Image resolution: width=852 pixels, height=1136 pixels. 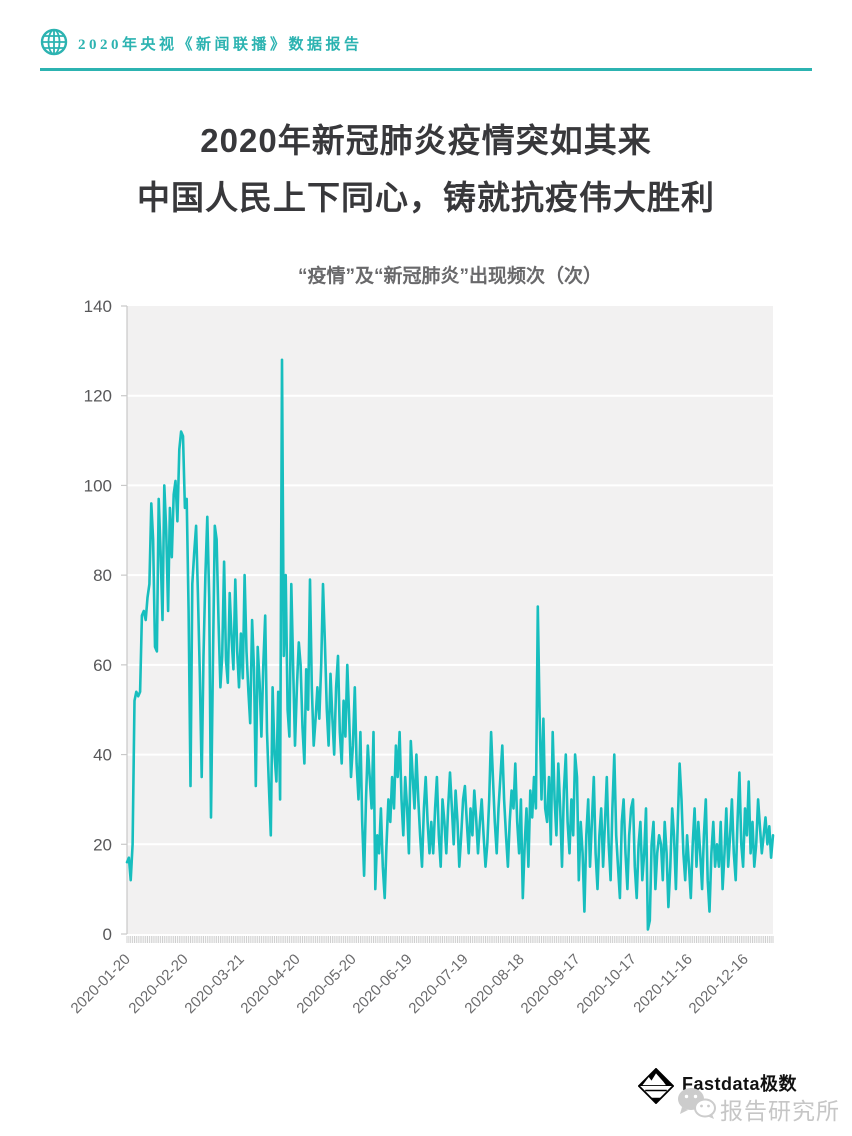 I want to click on x-tick-label: 2020-01-20, so click(x=101, y=984).